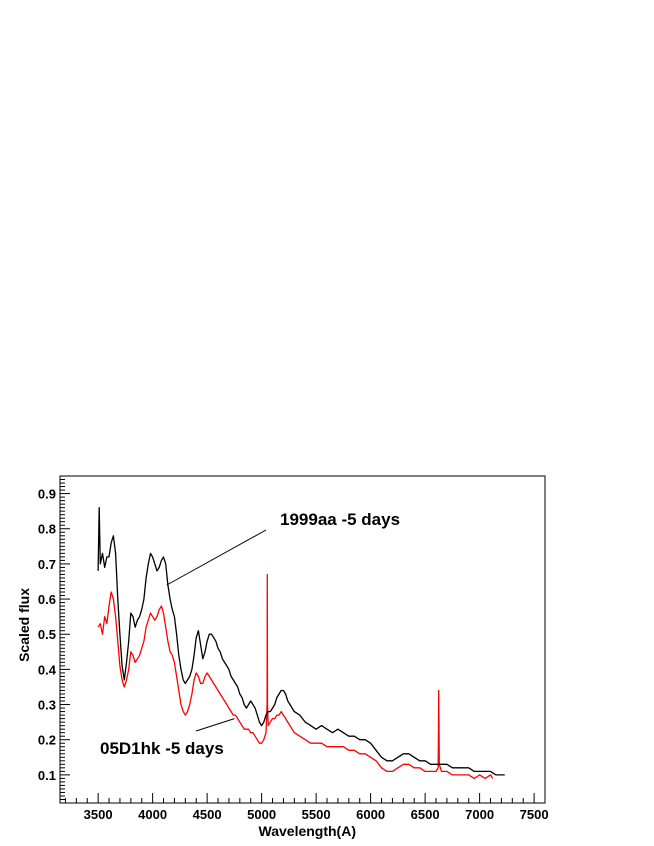 The image size is (654, 846). I want to click on x-tick-label: 6500, so click(425, 814).